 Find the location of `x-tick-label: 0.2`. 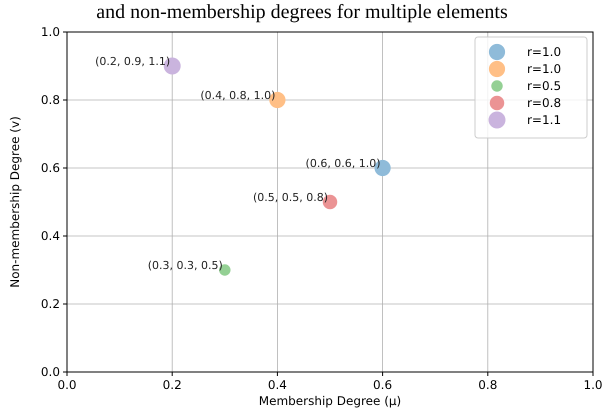

x-tick-label: 0.2 is located at coordinates (172, 385).